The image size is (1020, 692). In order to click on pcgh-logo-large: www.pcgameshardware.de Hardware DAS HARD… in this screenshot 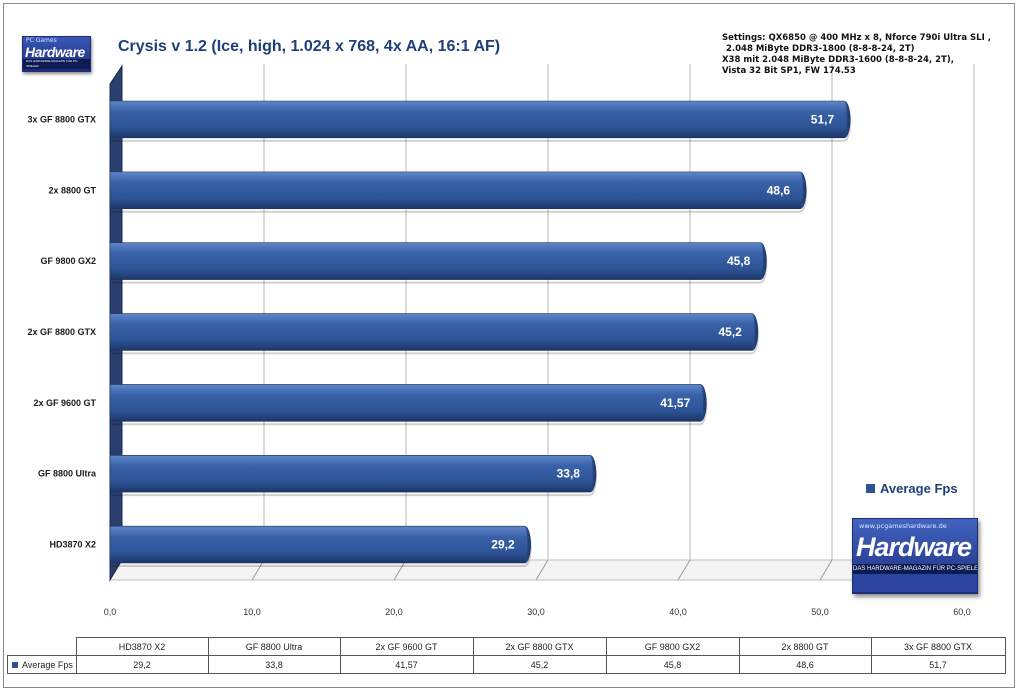, I will do `click(915, 556)`.